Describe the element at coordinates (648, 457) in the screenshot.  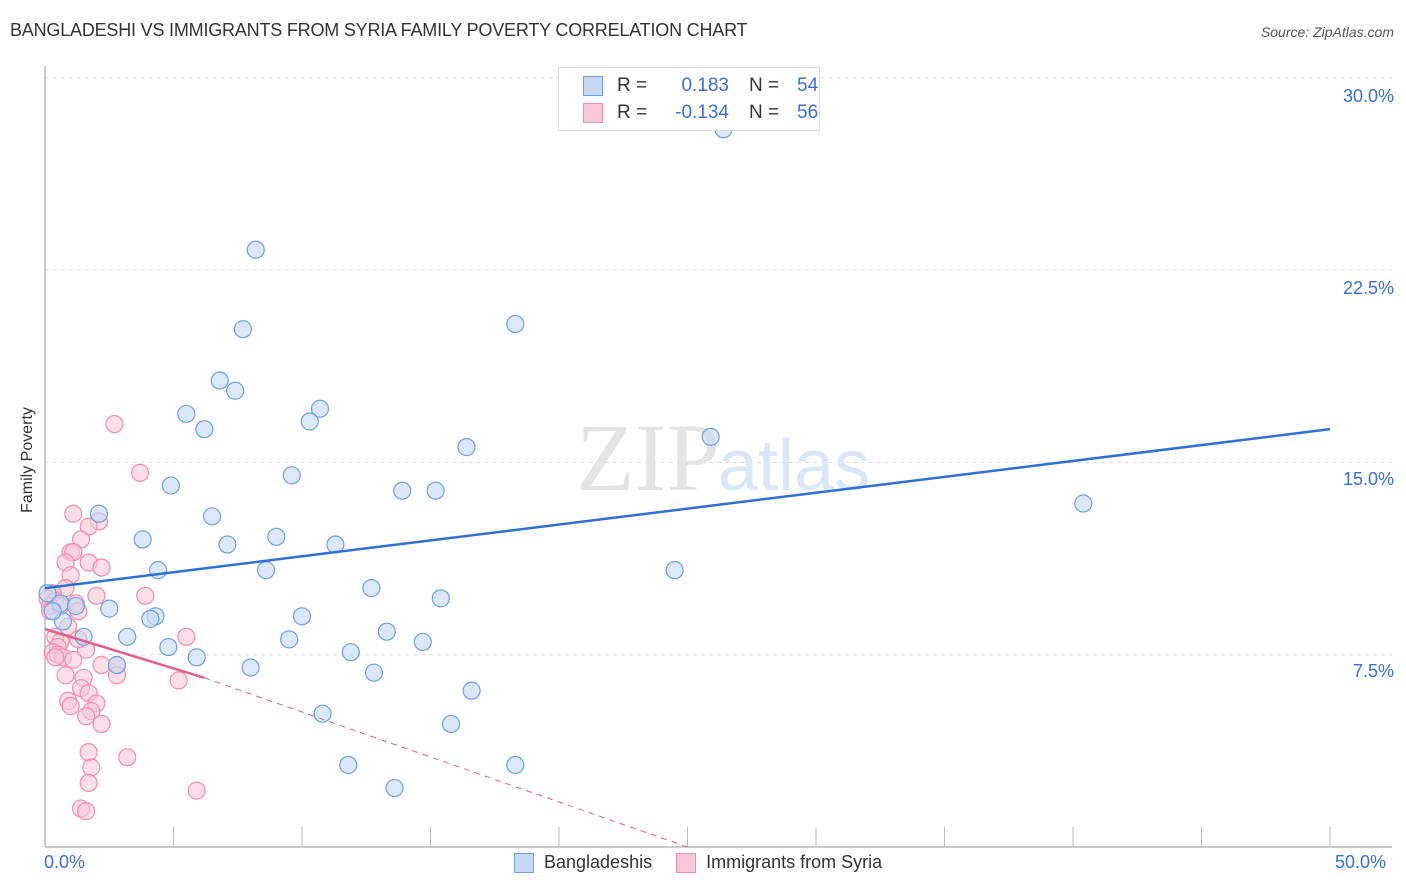
I see `watermark-zip: ZIP` at that location.